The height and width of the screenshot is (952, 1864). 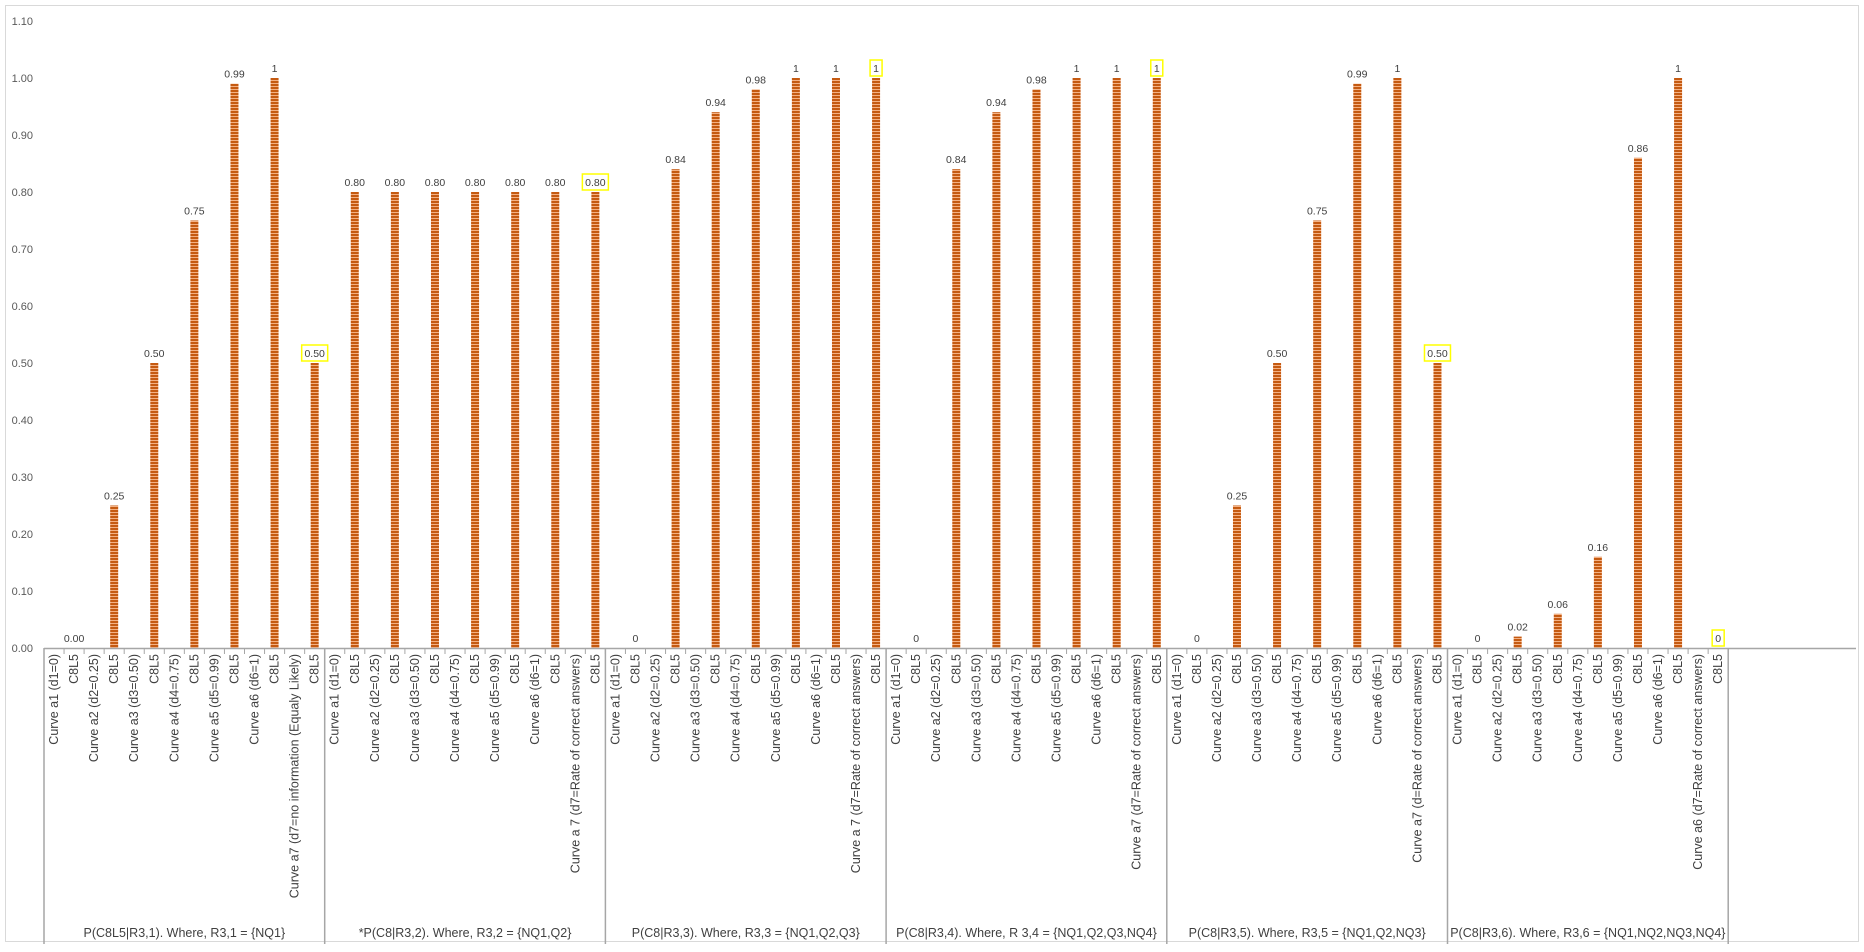 I want to click on curve-category-label: Curve a7 (d7=Rate of correct answers), so click(x=1137, y=762).